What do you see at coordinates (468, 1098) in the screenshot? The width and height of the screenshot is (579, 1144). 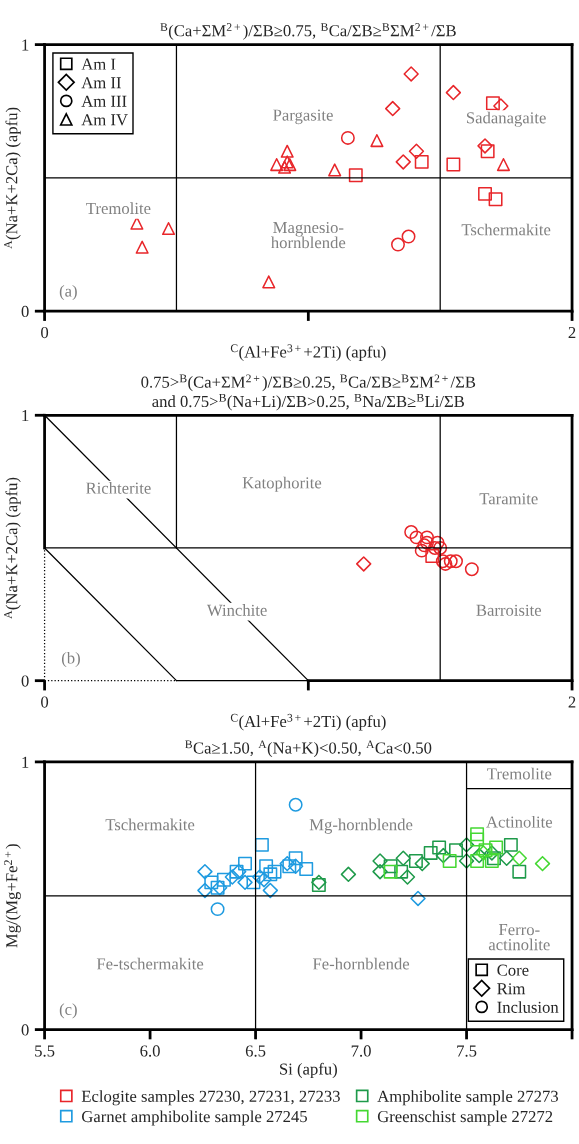 I see `legend-label: Amphibolite sample 27273` at bounding box center [468, 1098].